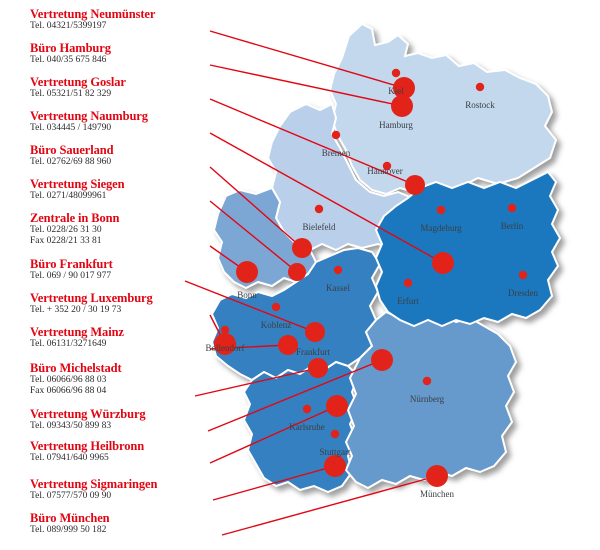  I want to click on office-title: Vertretung Heilbronn, so click(87, 446).